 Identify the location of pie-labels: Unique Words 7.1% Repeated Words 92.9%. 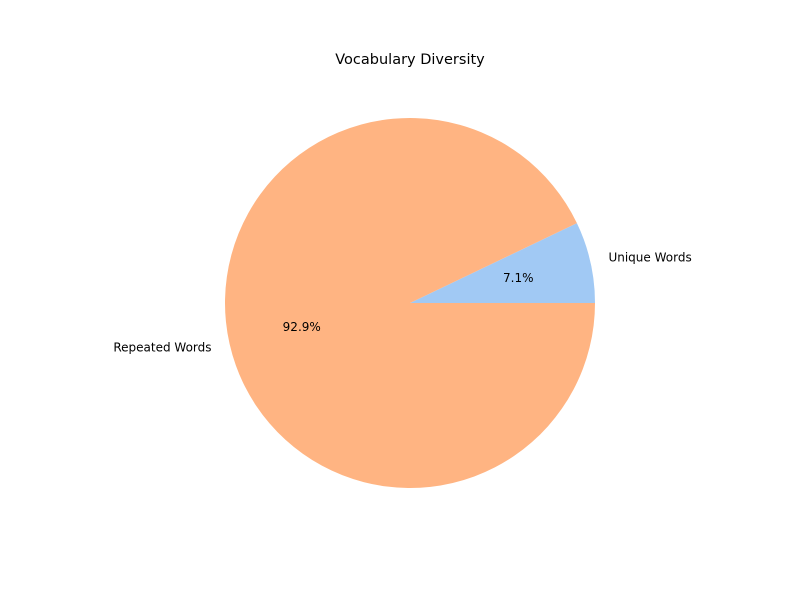
(402, 302).